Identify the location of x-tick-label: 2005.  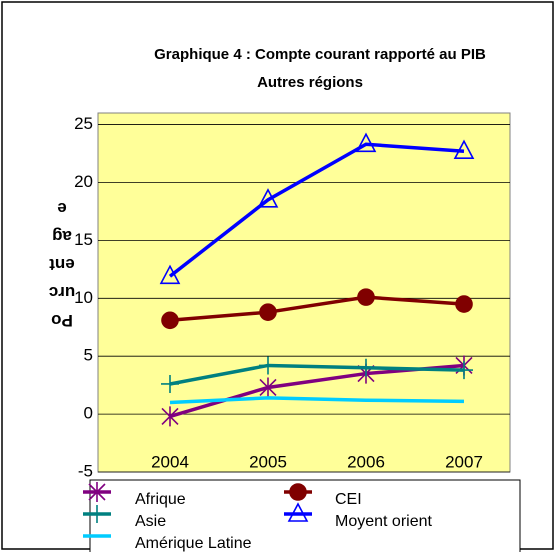
(268, 461).